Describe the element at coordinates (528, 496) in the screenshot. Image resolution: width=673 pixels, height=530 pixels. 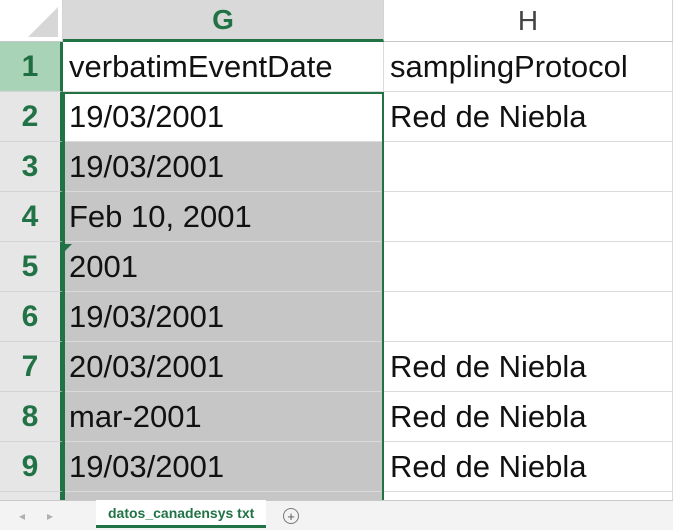
I see `cell-h10` at that location.